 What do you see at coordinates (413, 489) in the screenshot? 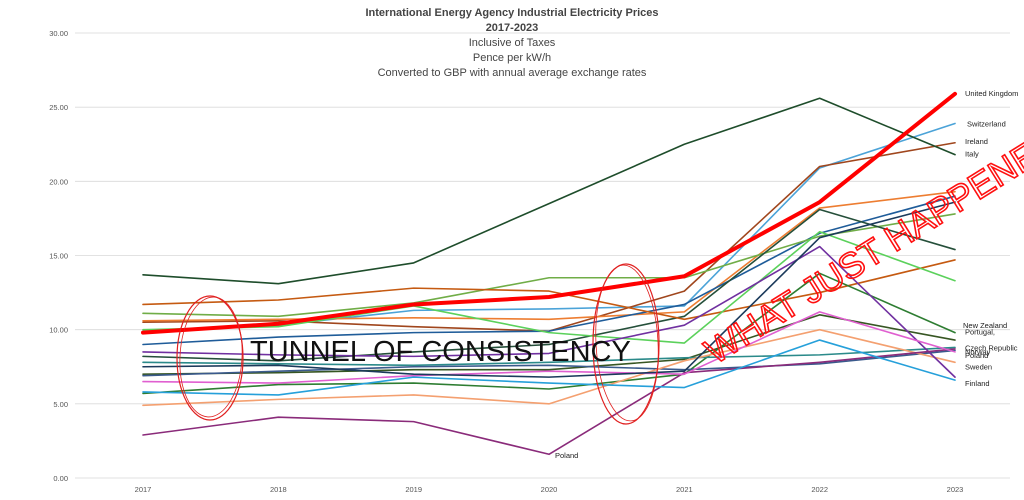
I see `x-tick-label: 2019` at bounding box center [413, 489].